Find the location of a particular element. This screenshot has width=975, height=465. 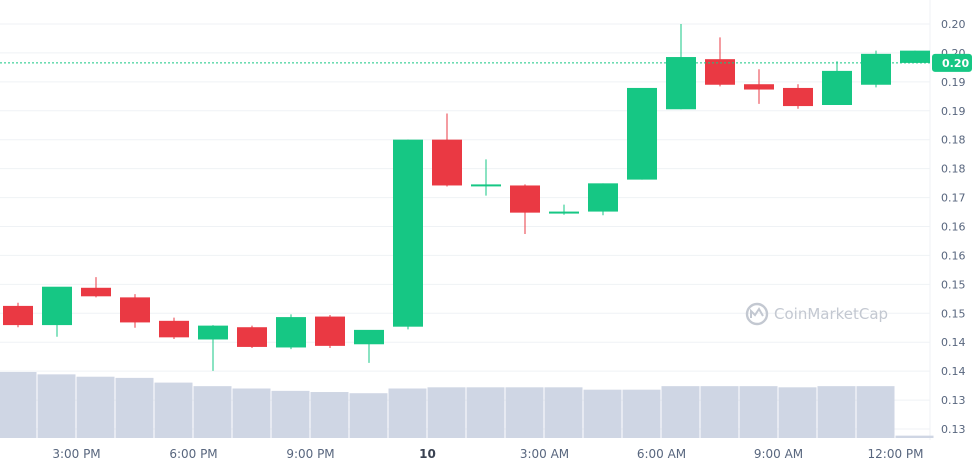

x-tick-label: 6:00 PM is located at coordinates (193, 454).